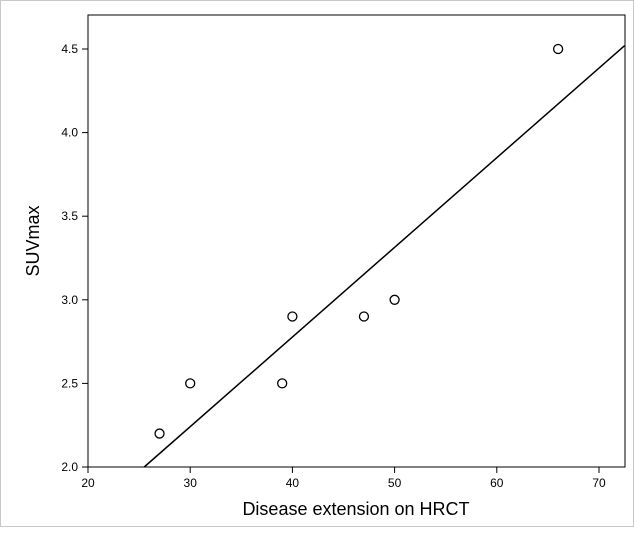  Describe the element at coordinates (293, 483) in the screenshot. I see `x-tick-label: 40` at that location.